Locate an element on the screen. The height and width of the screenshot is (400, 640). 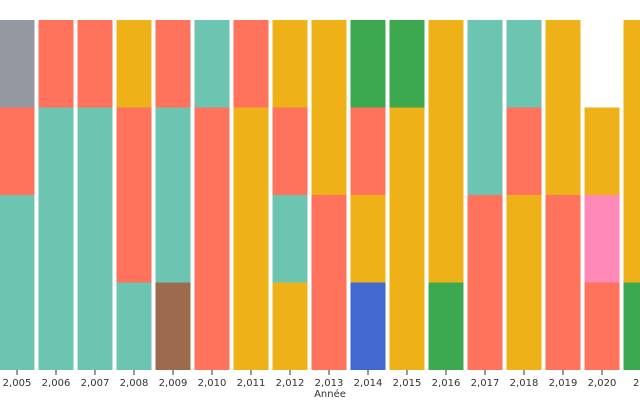
bar-segment-blue is located at coordinates (368, 326).